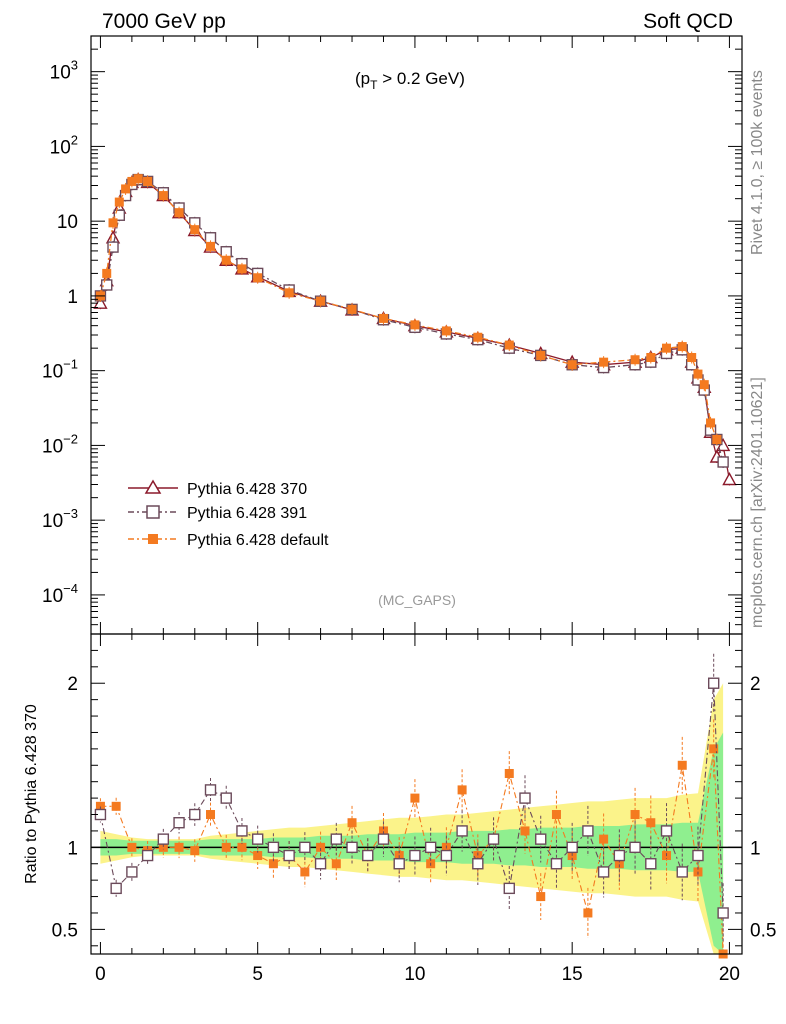 The image size is (786, 1024). What do you see at coordinates (60, 370) in the screenshot?
I see `main-y-tick-label: 10⁻¹` at bounding box center [60, 370].